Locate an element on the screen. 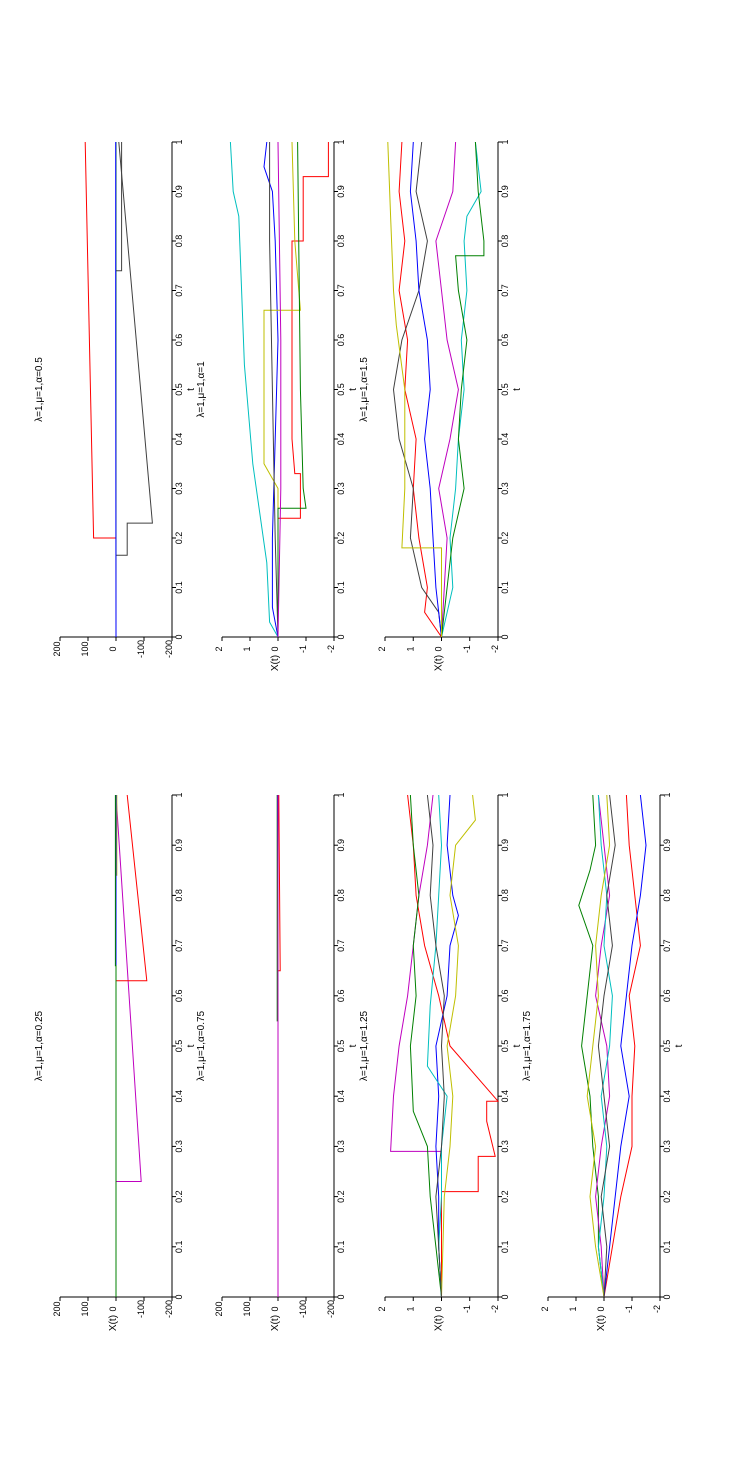 The height and width of the screenshot is (1483, 746). chart-title: λ=1,μ=1,α=0.75 is located at coordinates (201, 1045).